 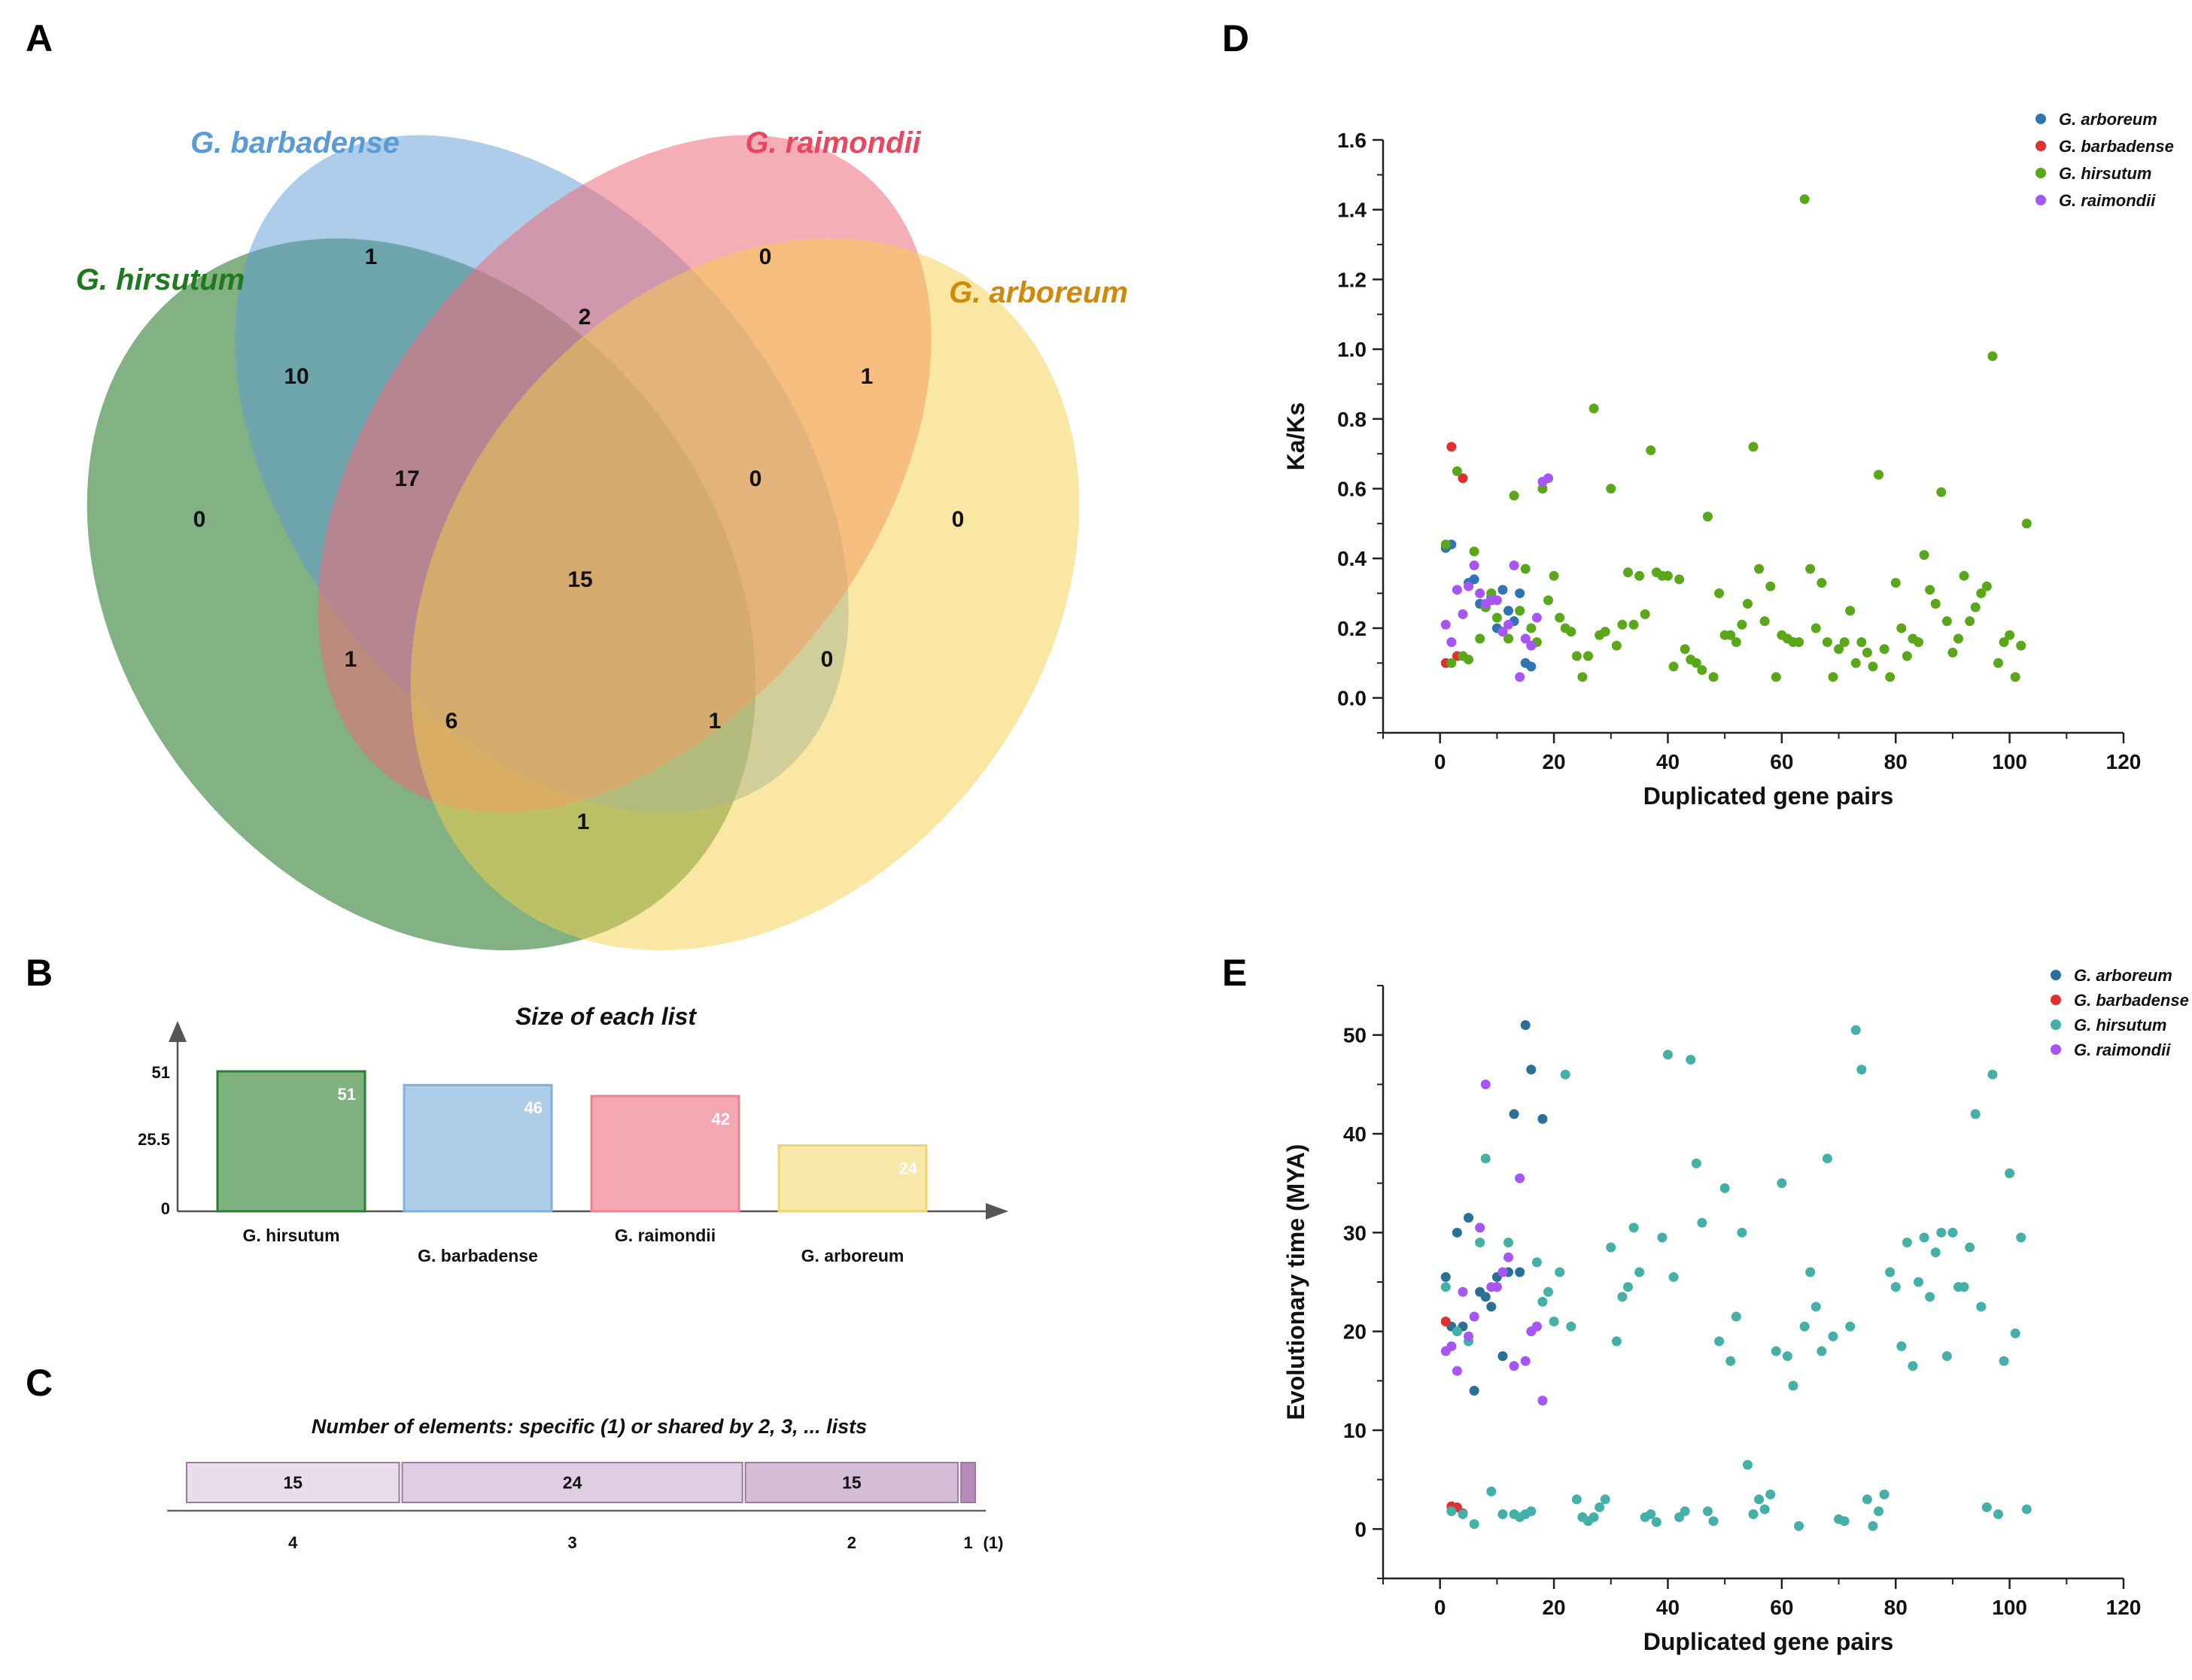 What do you see at coordinates (347, 1094) in the screenshot?
I see `bar-value-label: 51` at bounding box center [347, 1094].